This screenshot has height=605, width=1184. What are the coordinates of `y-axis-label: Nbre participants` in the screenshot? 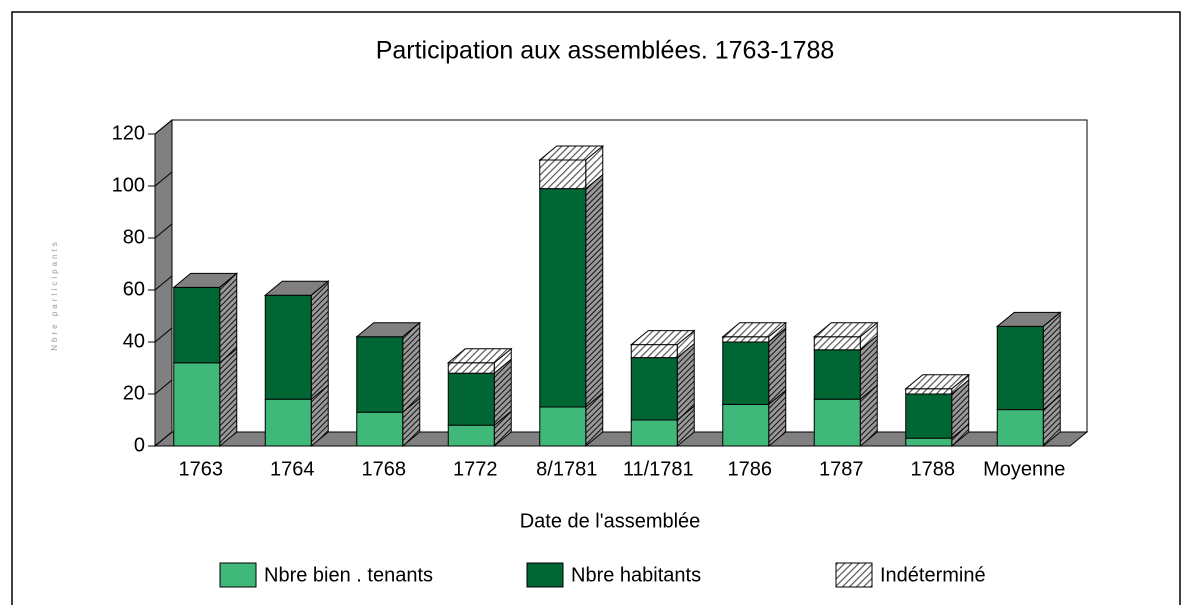 It's located at (54, 294).